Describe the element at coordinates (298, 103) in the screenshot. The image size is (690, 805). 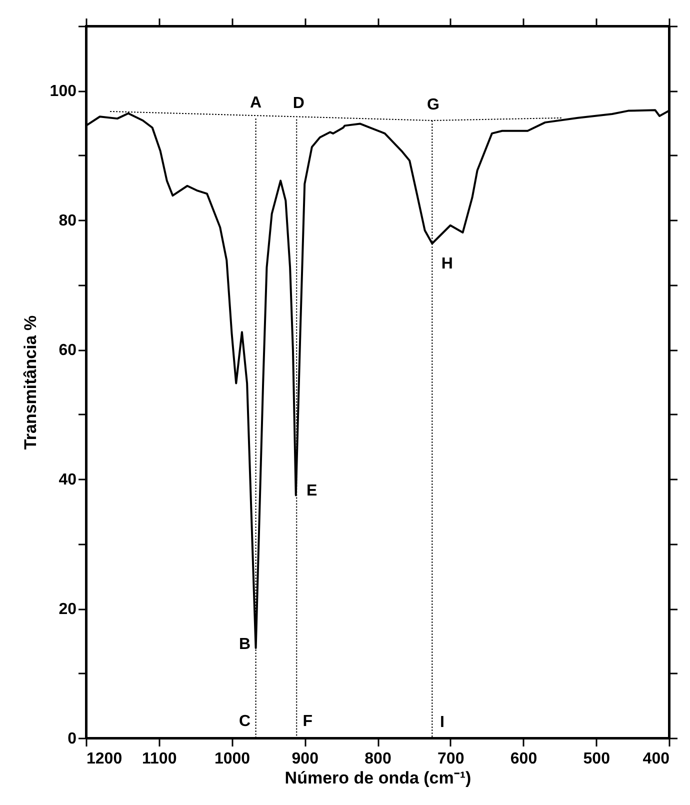
I see `annotation: D` at that location.